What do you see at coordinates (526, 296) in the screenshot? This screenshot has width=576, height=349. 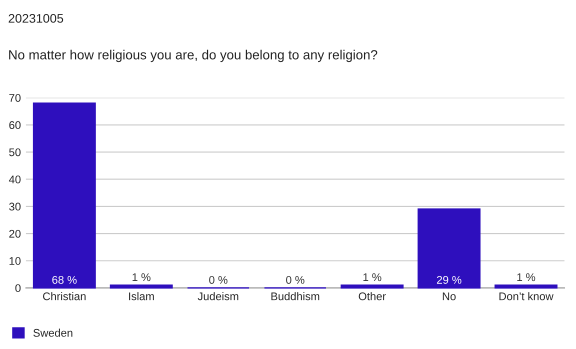 I see `x-tick-label: Don’t know` at bounding box center [526, 296].